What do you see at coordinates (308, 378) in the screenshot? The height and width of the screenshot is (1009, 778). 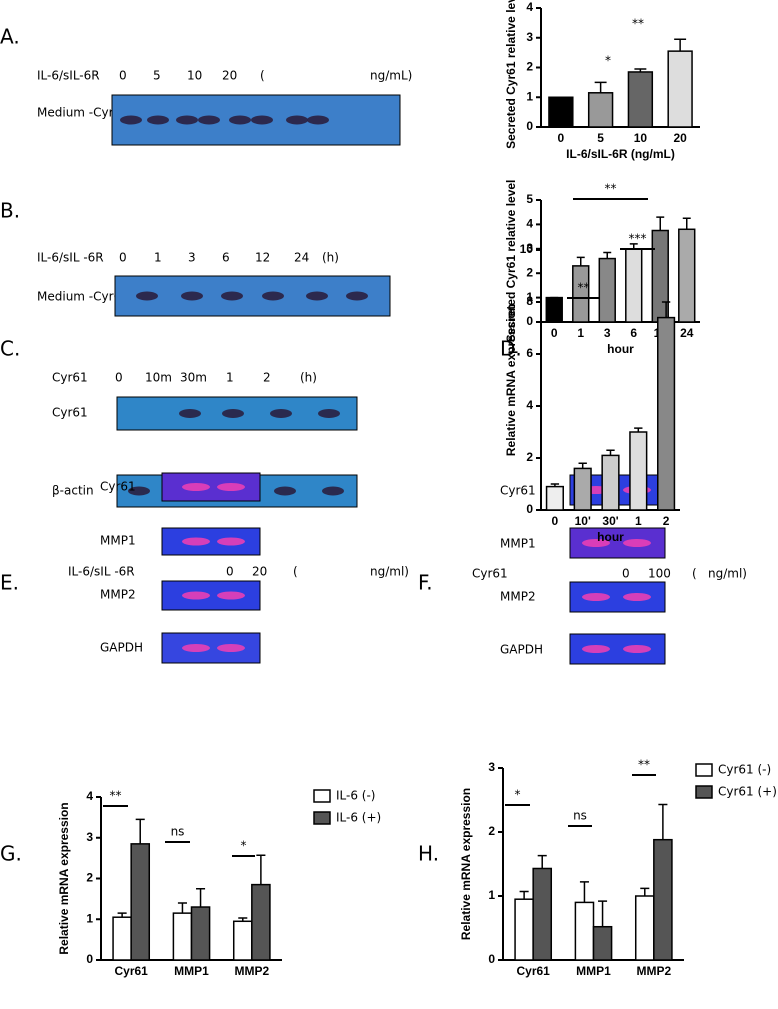 I see `dose-label: (h)` at bounding box center [308, 378].